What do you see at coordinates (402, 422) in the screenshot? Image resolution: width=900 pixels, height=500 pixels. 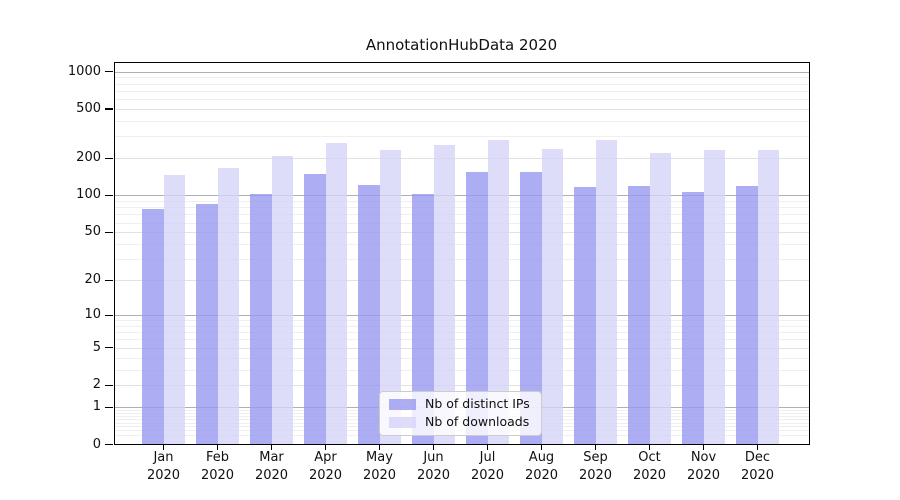 I see `legend-swatch-downloads` at bounding box center [402, 422].